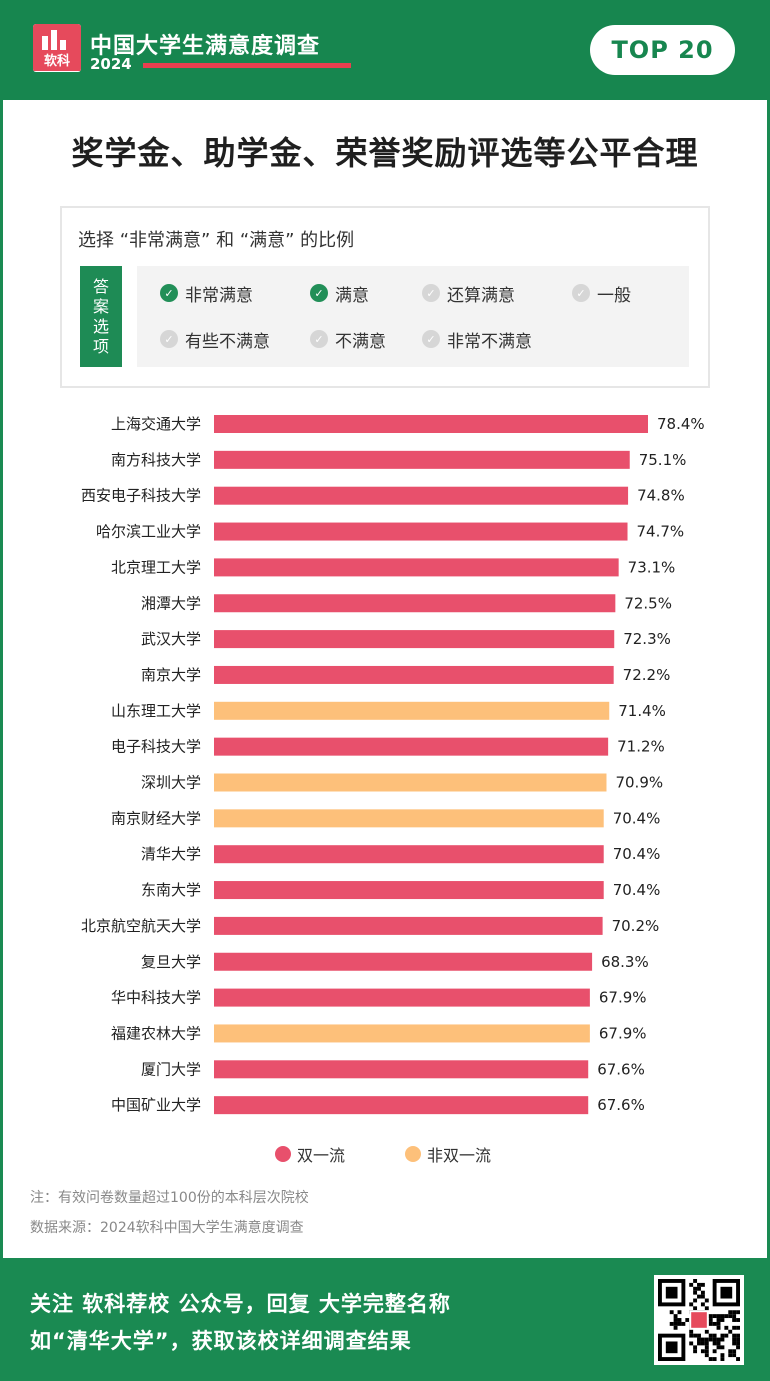  What do you see at coordinates (156, 998) in the screenshot?
I see `category-label: 华中科技大学` at bounding box center [156, 998].